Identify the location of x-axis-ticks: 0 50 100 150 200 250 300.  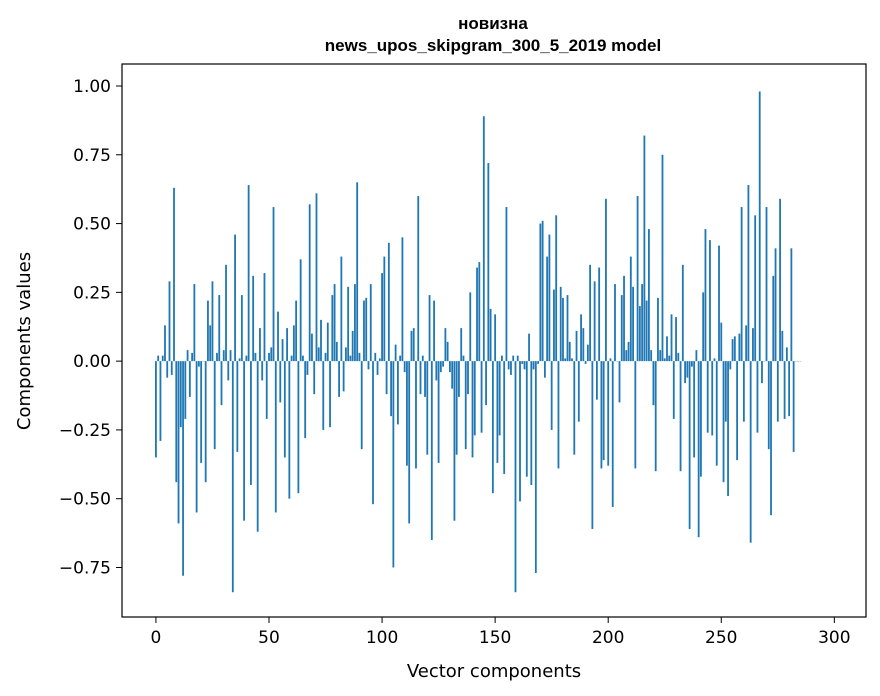
(501, 632).